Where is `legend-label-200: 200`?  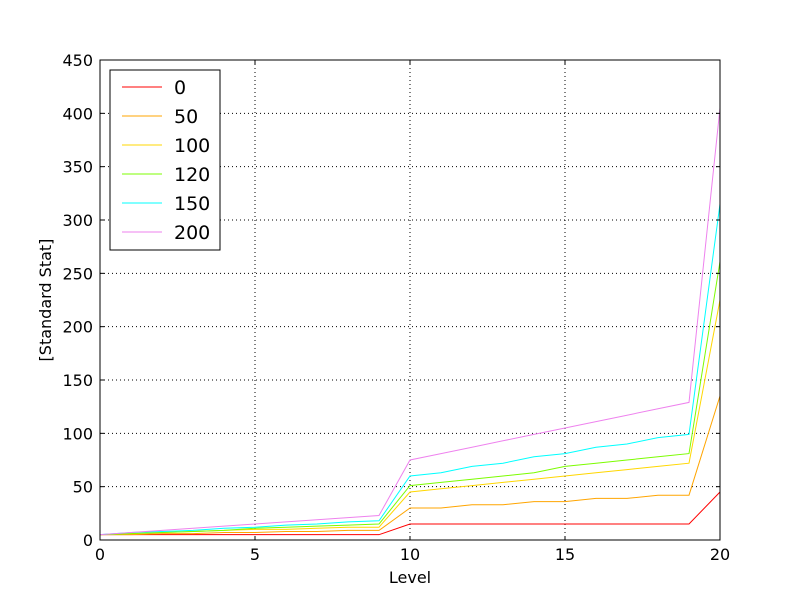 legend-label-200: 200 is located at coordinates (192, 233).